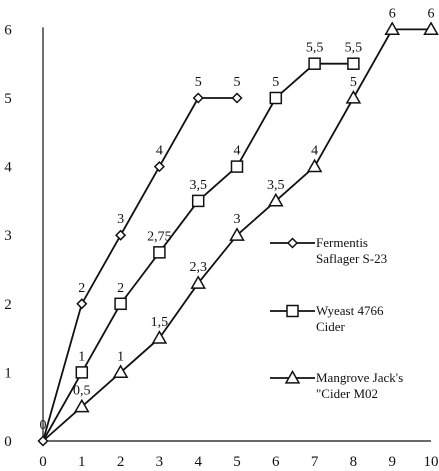 The height and width of the screenshot is (471, 439). What do you see at coordinates (160, 322) in the screenshot?
I see `data-label: 1,5` at bounding box center [160, 322].